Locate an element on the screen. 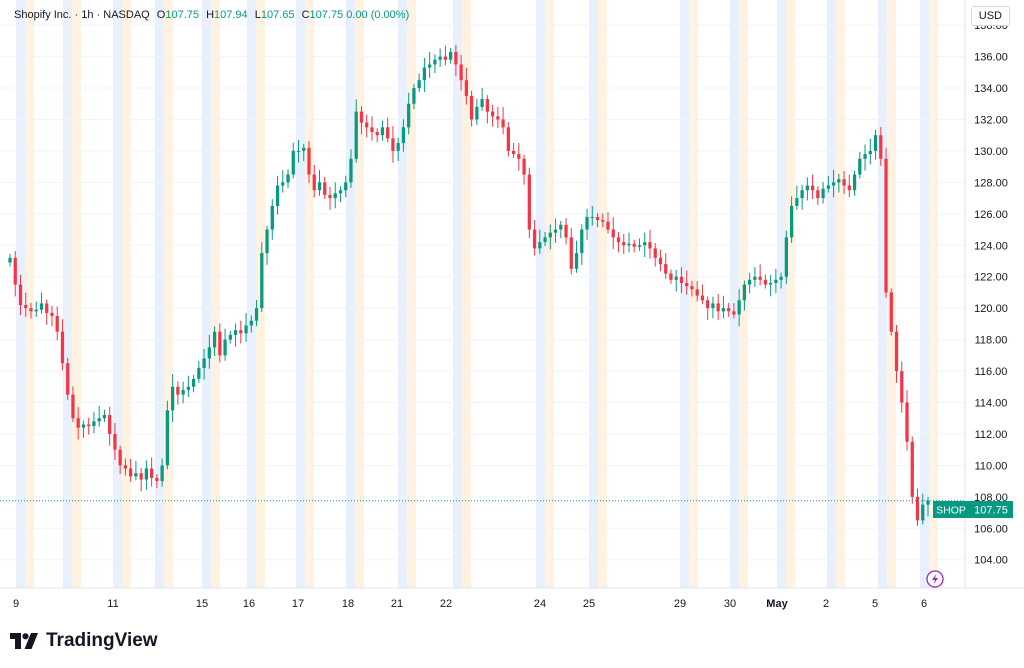 Image resolution: width=1024 pixels, height=668 pixels. time-tick-label: 25 is located at coordinates (589, 604).